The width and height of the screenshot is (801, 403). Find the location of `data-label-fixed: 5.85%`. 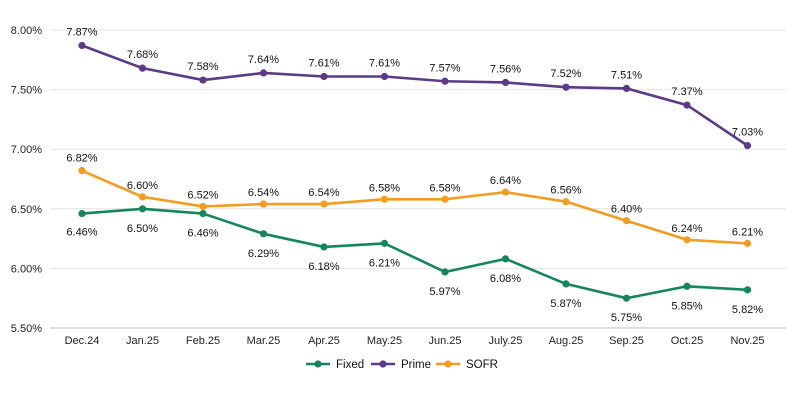

data-label-fixed: 5.85% is located at coordinates (686, 306).